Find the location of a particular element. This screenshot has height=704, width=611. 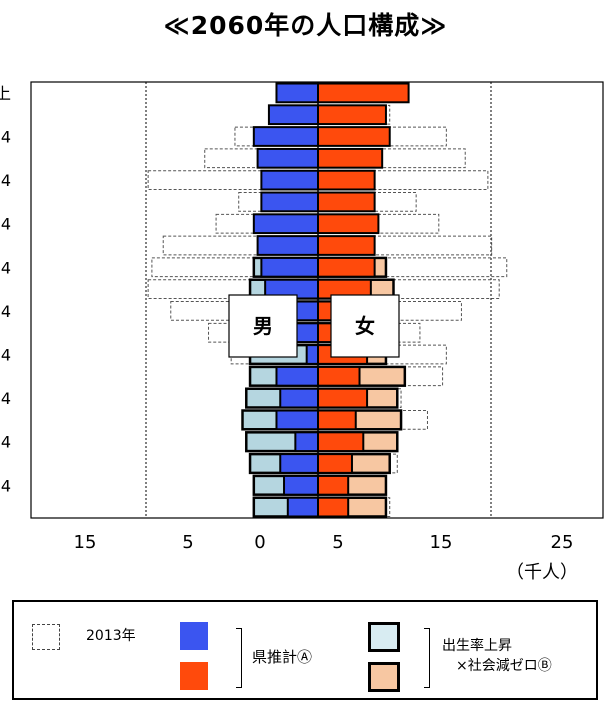

female-label: 女 is located at coordinates (365, 326).